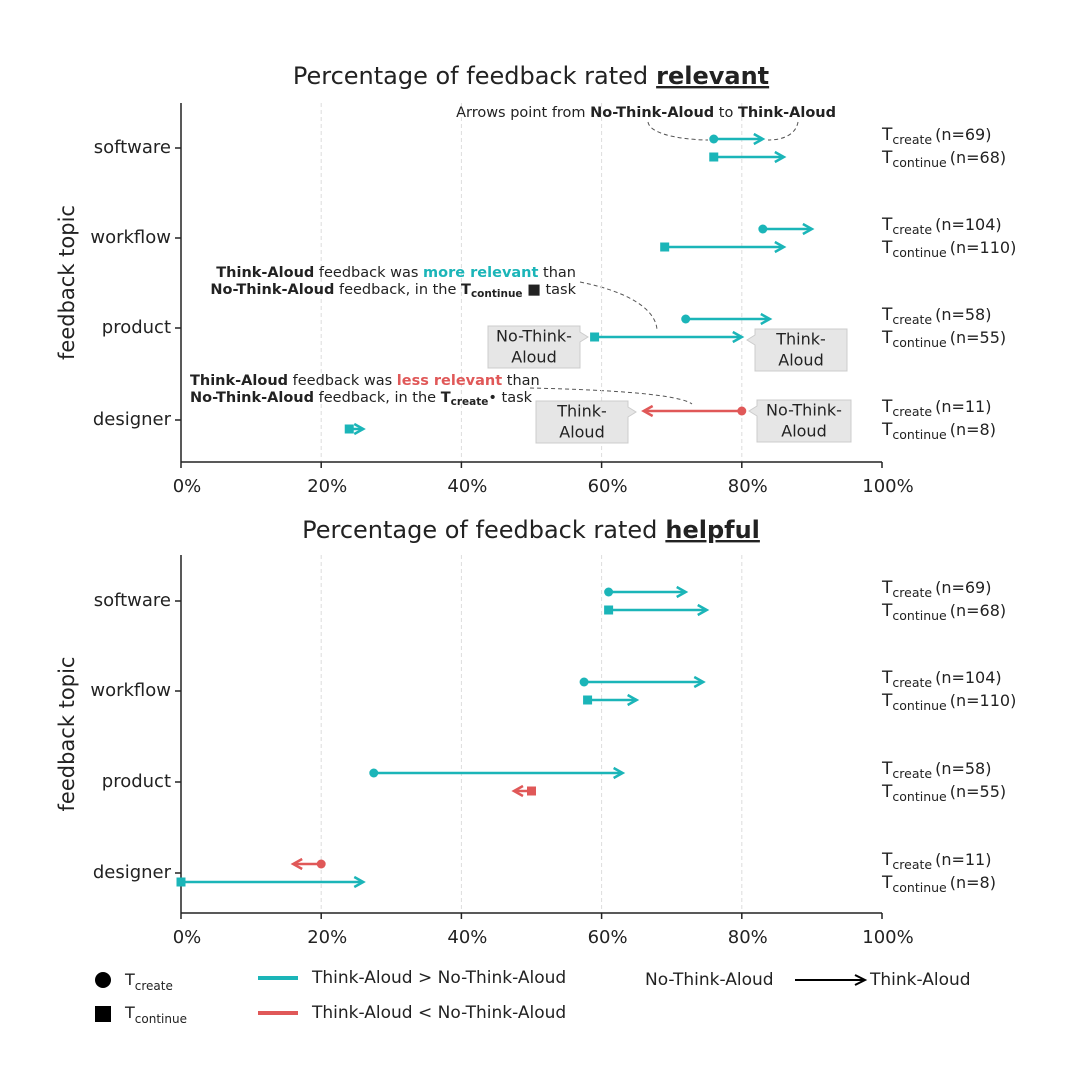  Describe the element at coordinates (652, 113) in the screenshot. I see `annotation-run: No-Think-Aloud` at that location.